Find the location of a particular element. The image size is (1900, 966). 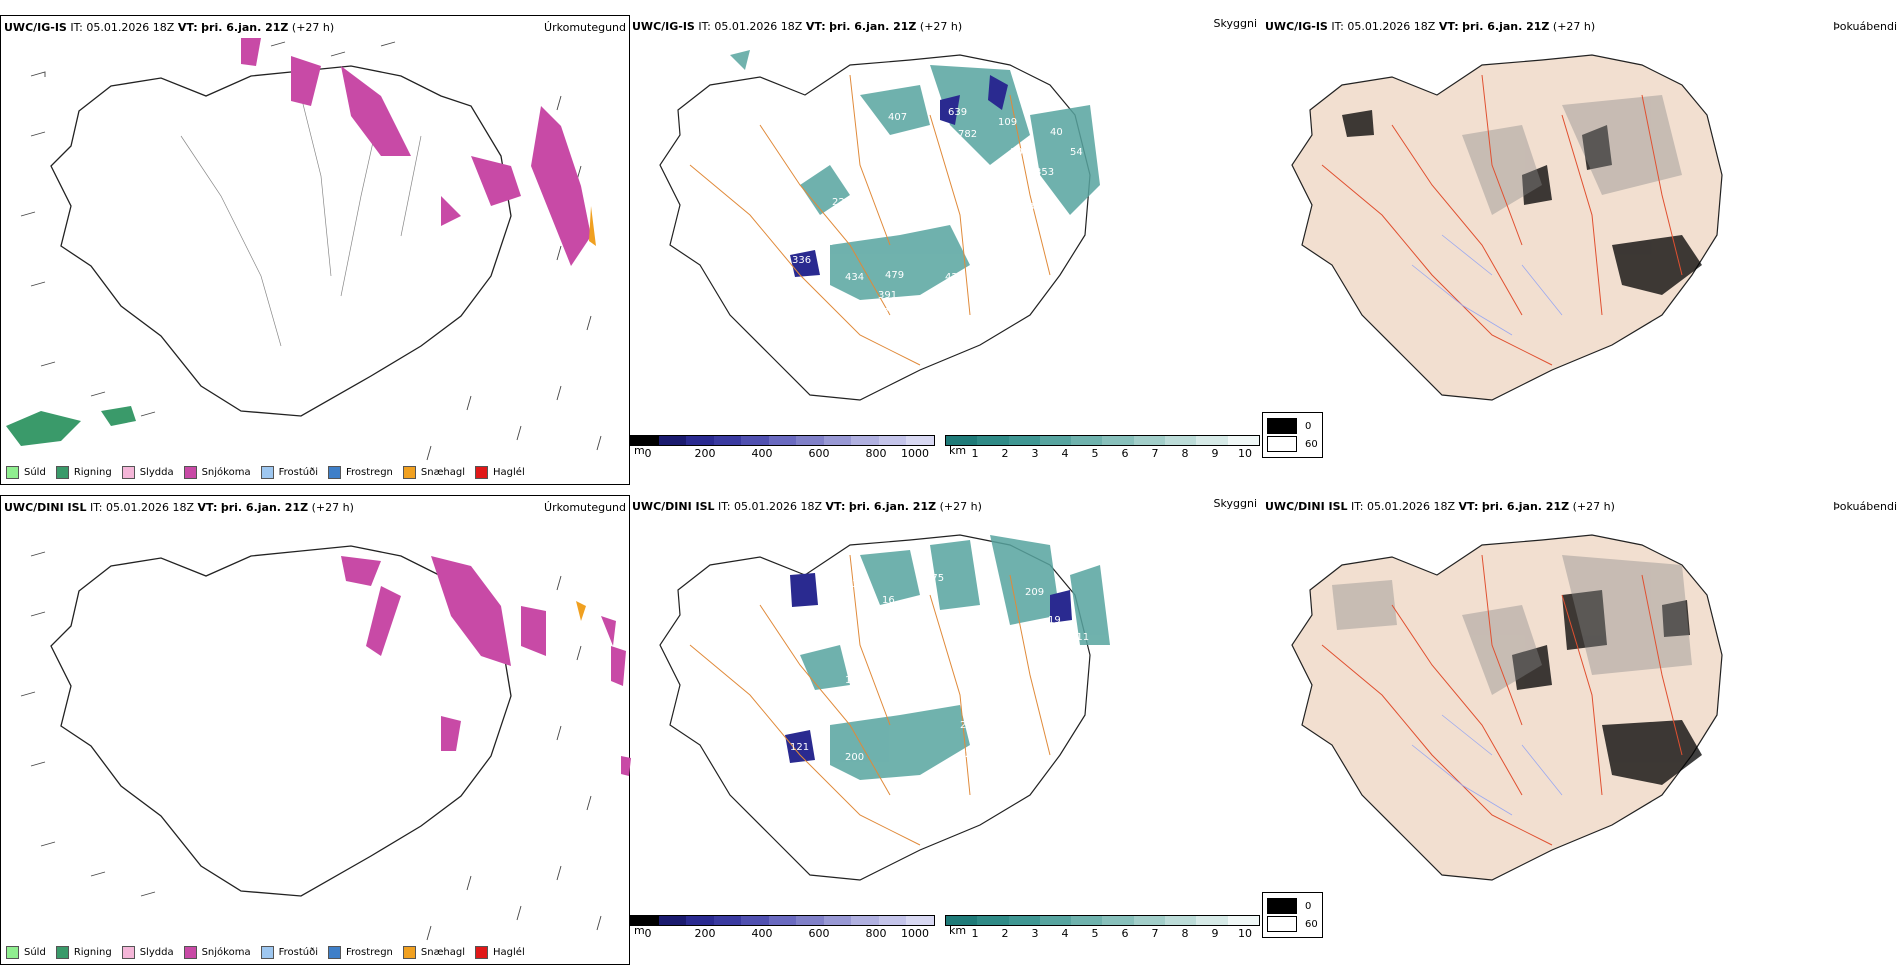

fog-legend-item: 0 is located at coordinates (1292, 426).